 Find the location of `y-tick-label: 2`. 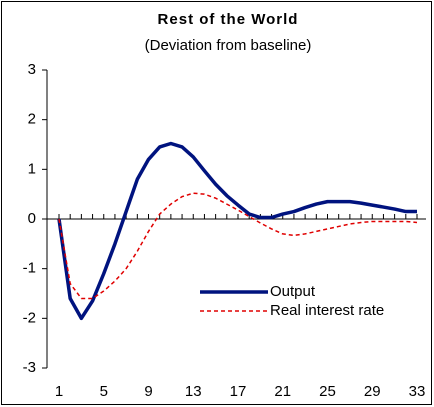

y-tick-label: 2 is located at coordinates (32, 119).